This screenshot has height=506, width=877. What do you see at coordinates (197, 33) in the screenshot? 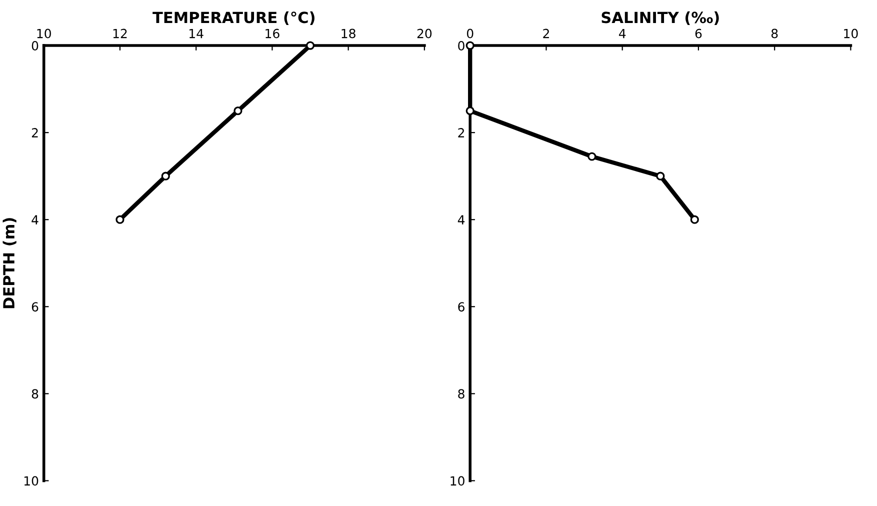
I see `x-tick-label: 14` at bounding box center [197, 33].